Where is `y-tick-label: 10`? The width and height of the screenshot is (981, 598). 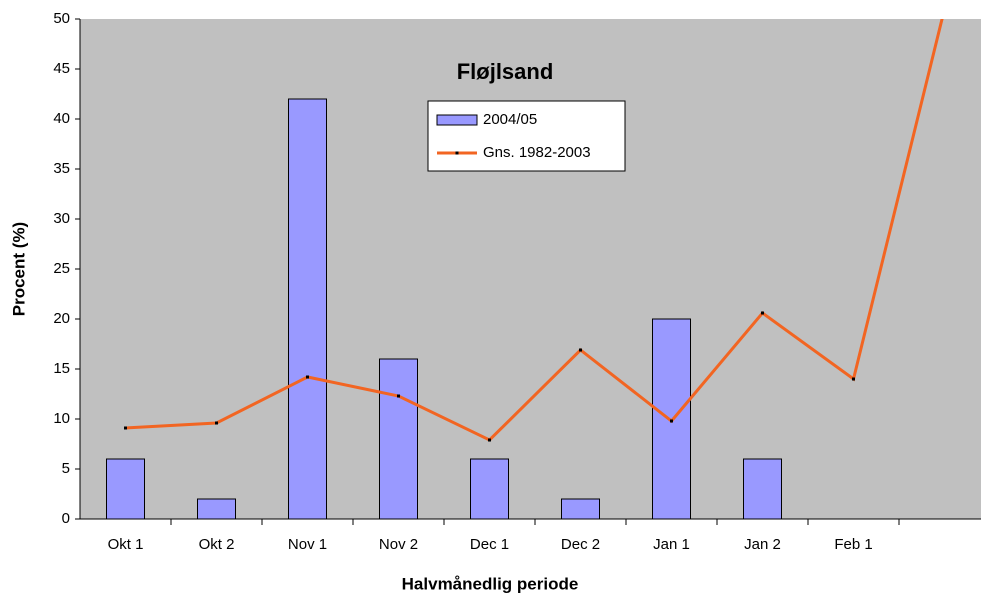
y-tick-label: 10 is located at coordinates (61, 418).